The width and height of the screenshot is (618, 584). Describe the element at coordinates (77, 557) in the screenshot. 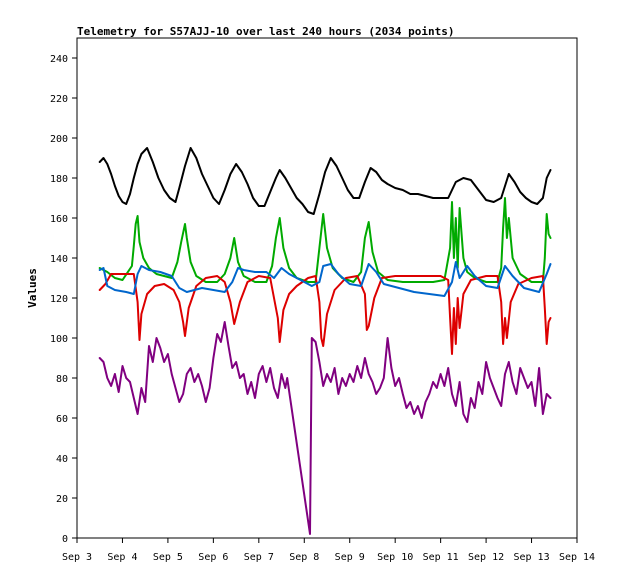

I see `x-tick-label: Sep 3` at that location.